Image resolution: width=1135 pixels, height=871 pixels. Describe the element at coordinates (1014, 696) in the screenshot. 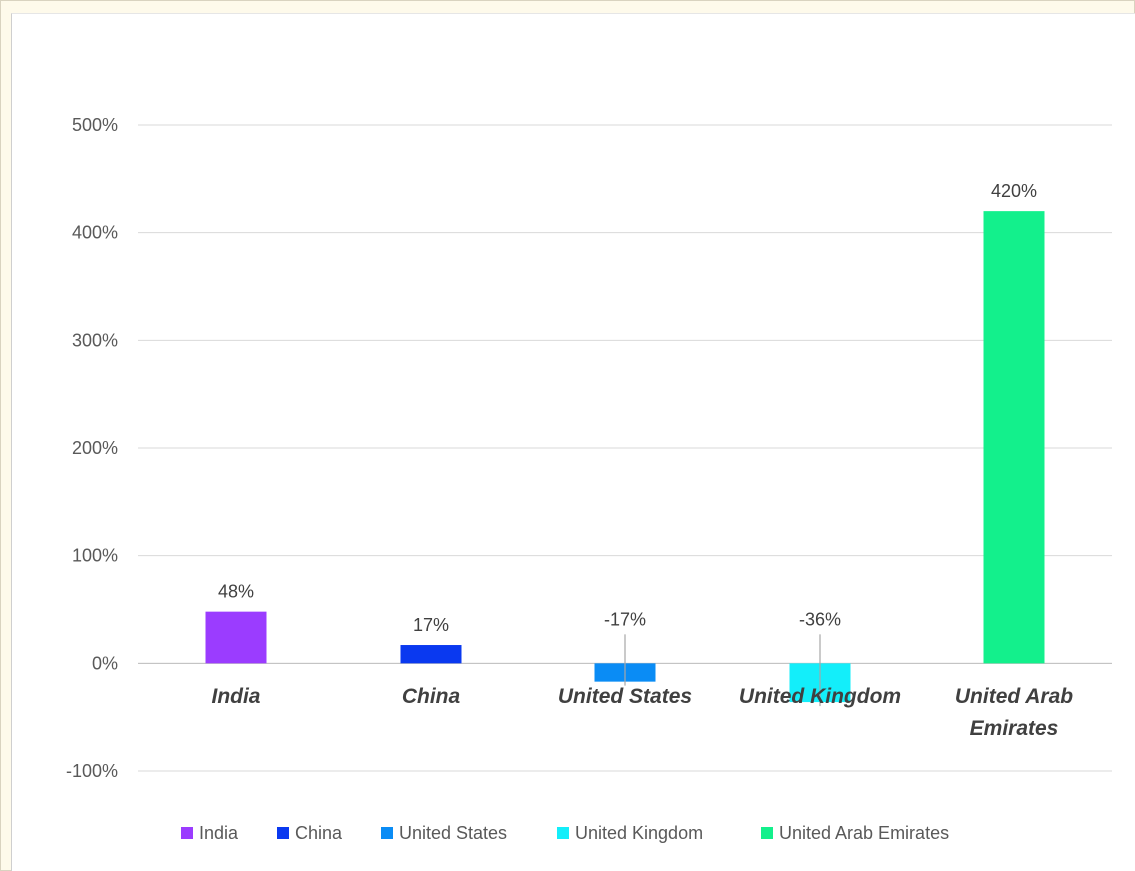

I see `category-label: United Arab` at that location.